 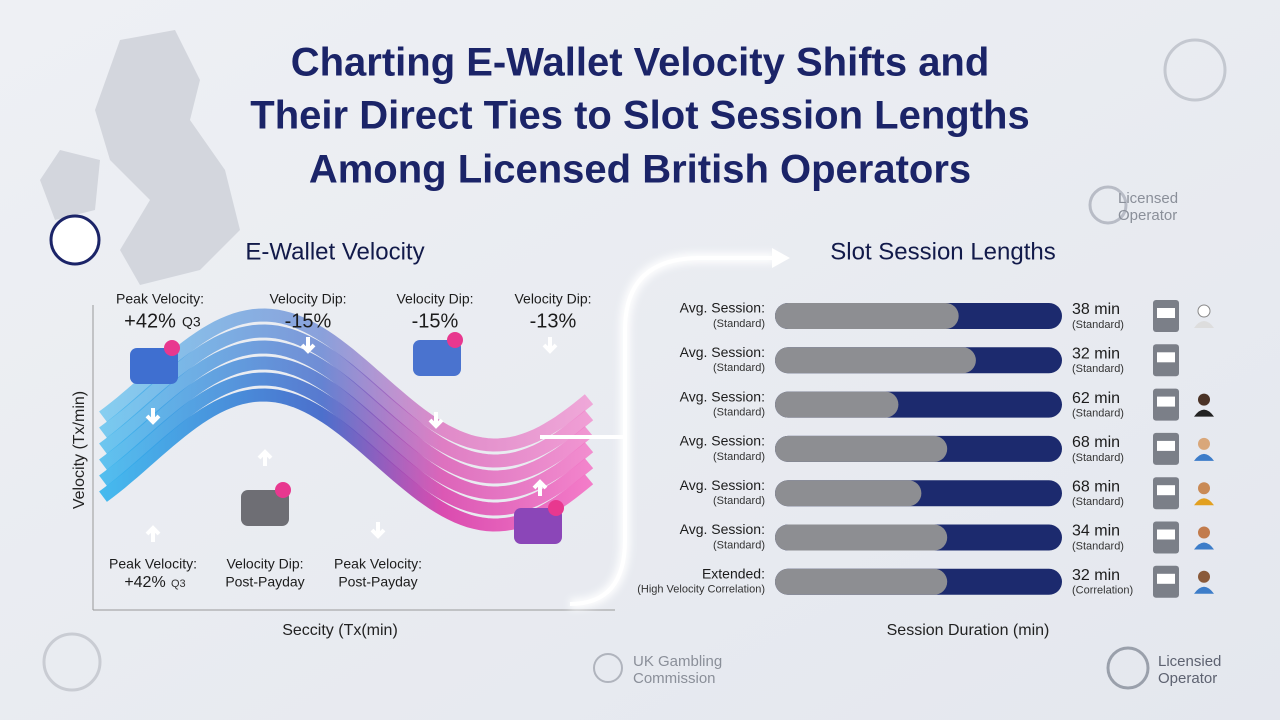 What do you see at coordinates (1096, 398) in the screenshot?
I see `row-value: 62 min` at bounding box center [1096, 398].